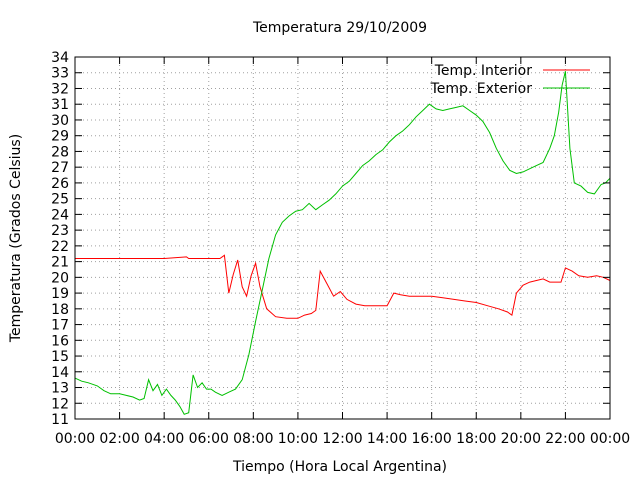  What do you see at coordinates (60, 58) in the screenshot?
I see `y-tick-label: 34` at bounding box center [60, 58].